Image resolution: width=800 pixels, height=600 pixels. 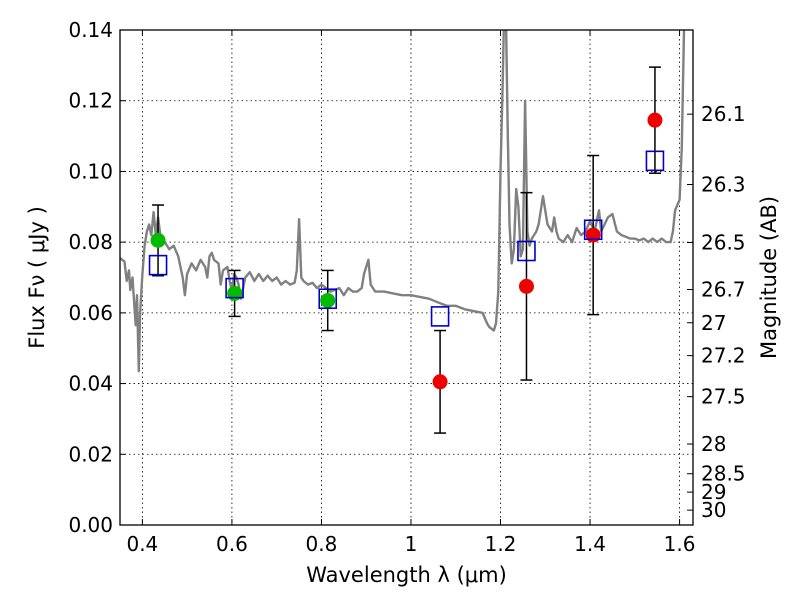 What do you see at coordinates (90, 242) in the screenshot?
I see `y-tick-label: 0.08` at bounding box center [90, 242].